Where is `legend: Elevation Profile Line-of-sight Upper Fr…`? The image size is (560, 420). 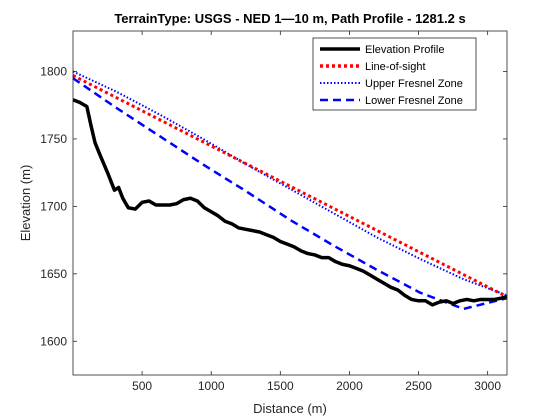 legend: Elevation Profile Line-of-sight Upper Fr… is located at coordinates (394, 74).